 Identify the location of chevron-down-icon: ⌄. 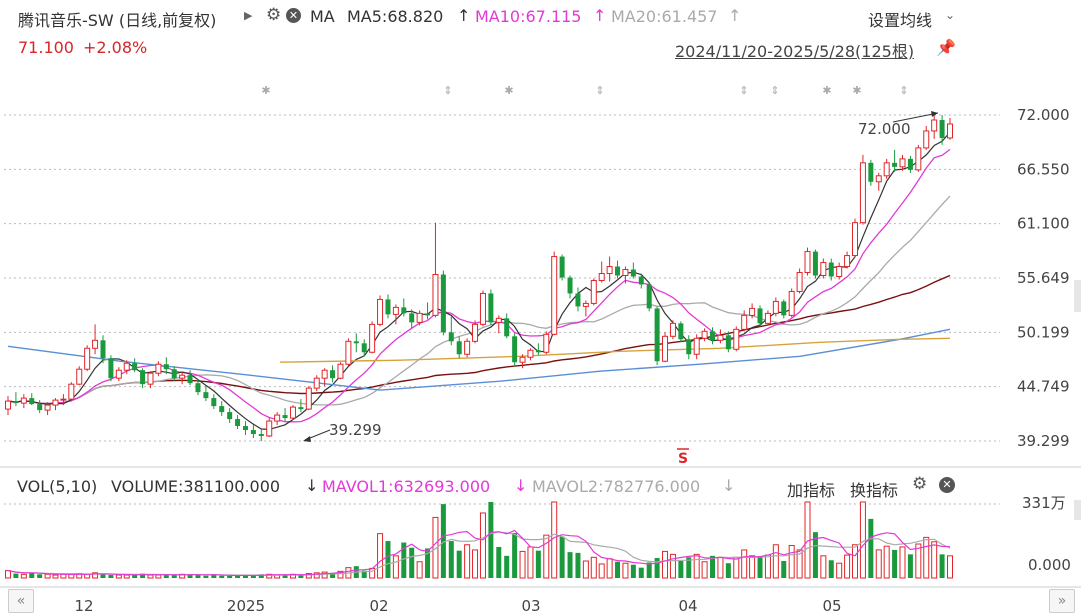
(950, 15).